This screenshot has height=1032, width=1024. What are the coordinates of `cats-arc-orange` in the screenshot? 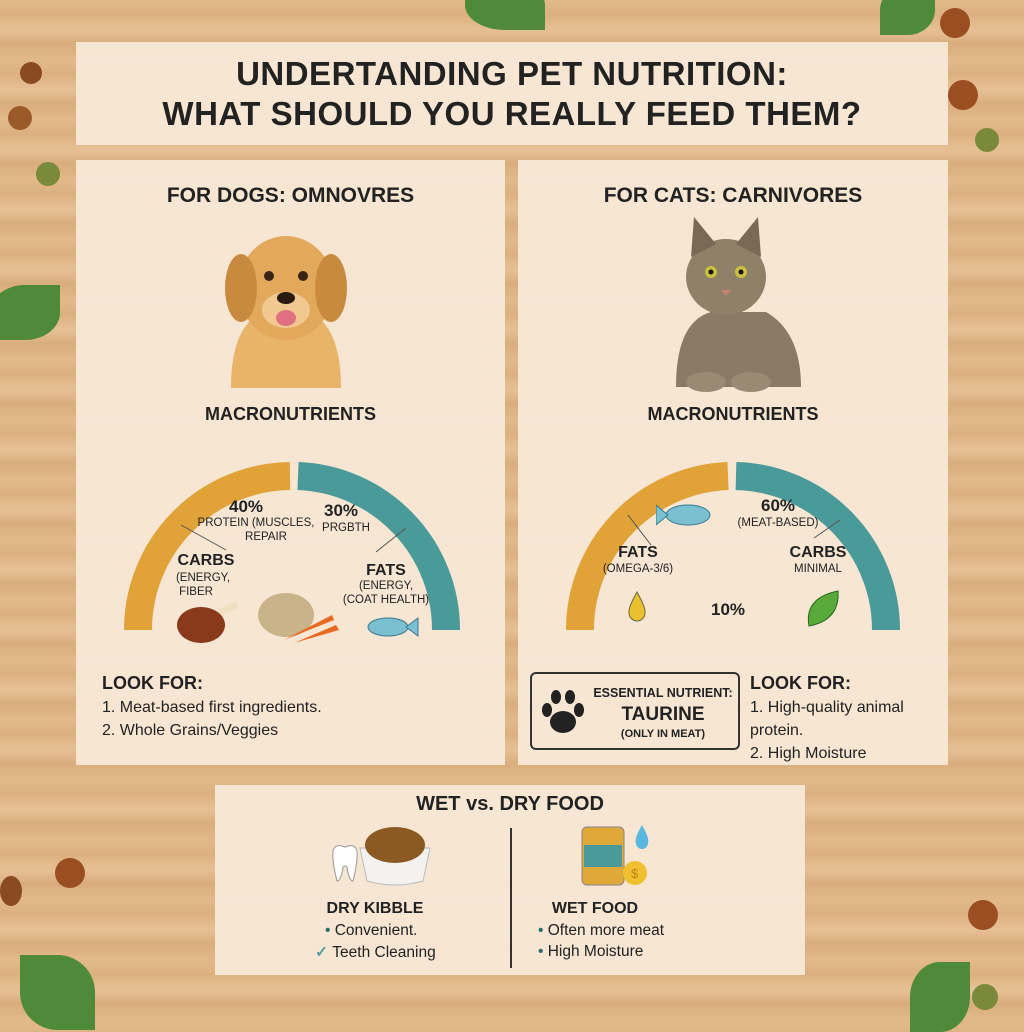 It's located at (647, 546).